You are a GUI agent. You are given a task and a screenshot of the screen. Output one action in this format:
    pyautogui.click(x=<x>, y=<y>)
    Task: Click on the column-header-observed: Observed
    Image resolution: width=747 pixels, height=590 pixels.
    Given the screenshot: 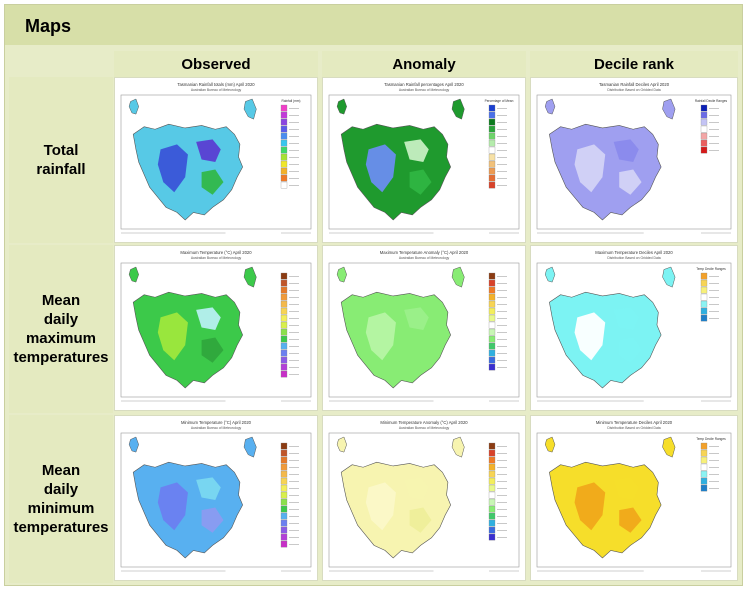 What is the action you would take?
    pyautogui.click(x=216, y=64)
    